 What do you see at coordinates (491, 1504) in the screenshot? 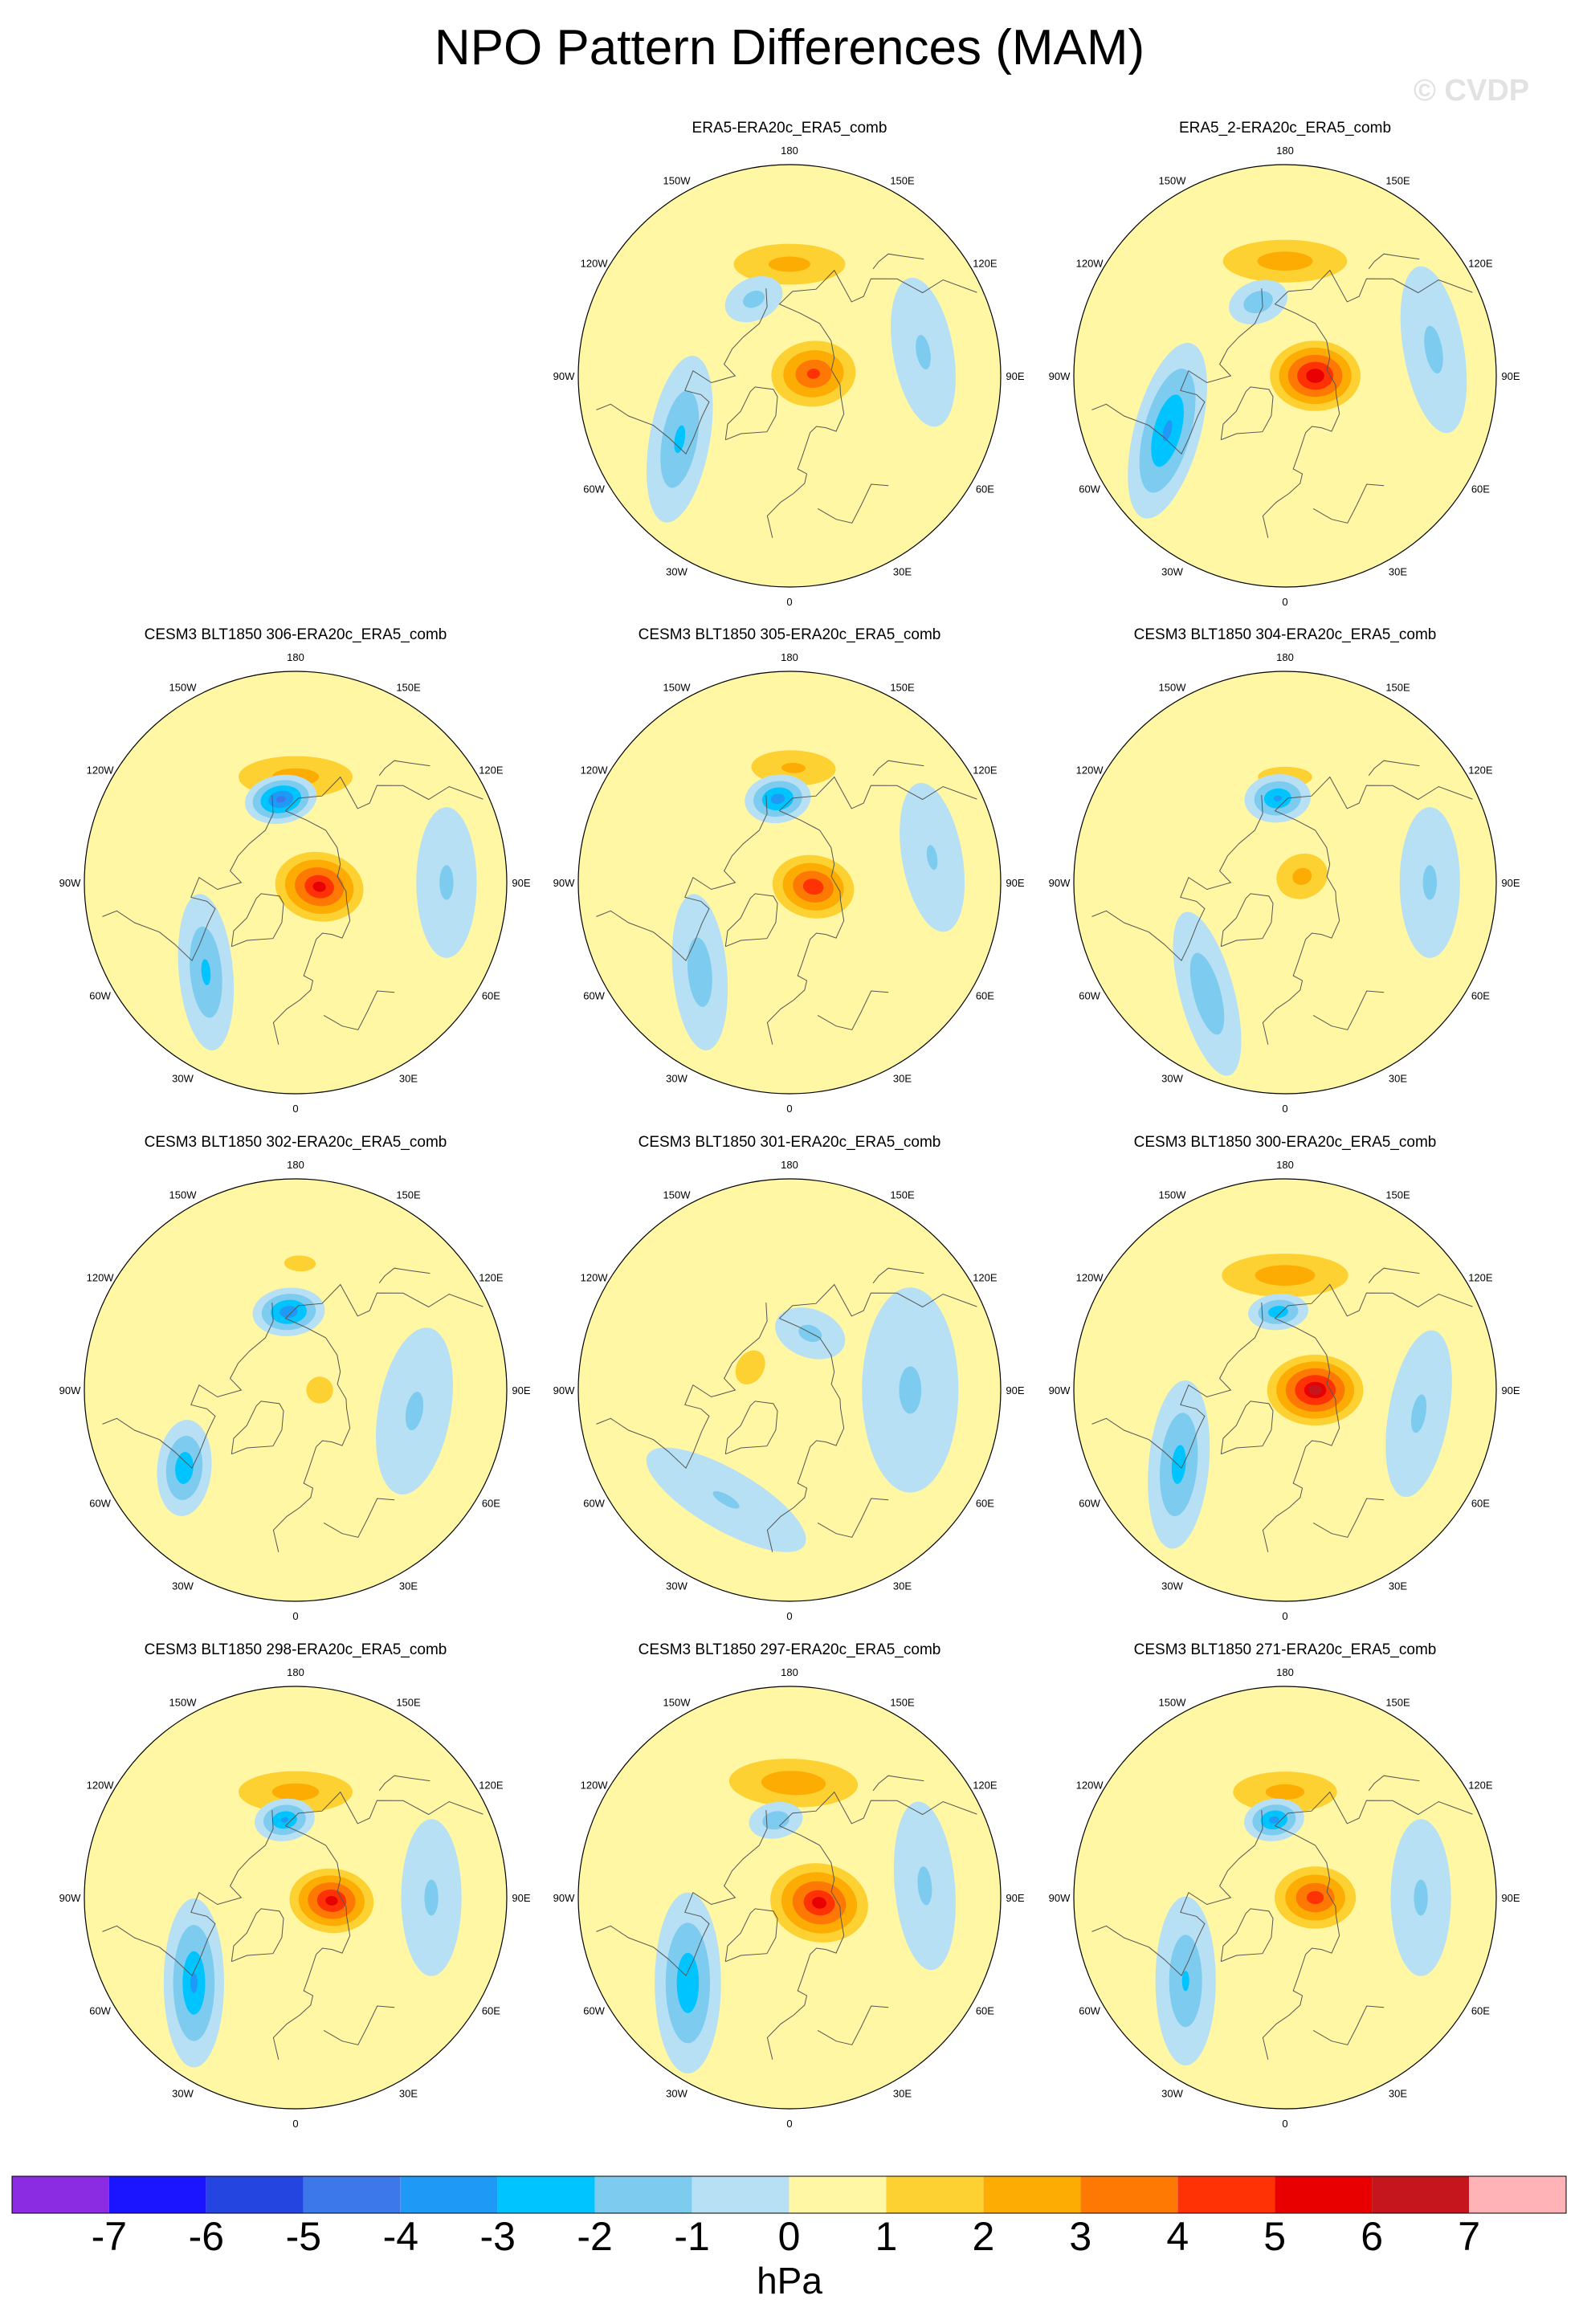
I see `longitude-label: 60E` at bounding box center [491, 1504].